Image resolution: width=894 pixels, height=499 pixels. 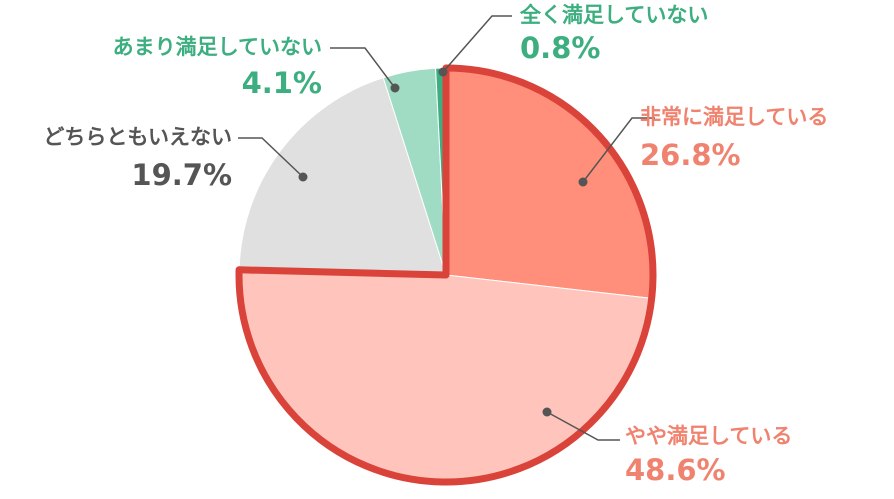 I want to click on value-label: 0.8%, so click(x=560, y=48).